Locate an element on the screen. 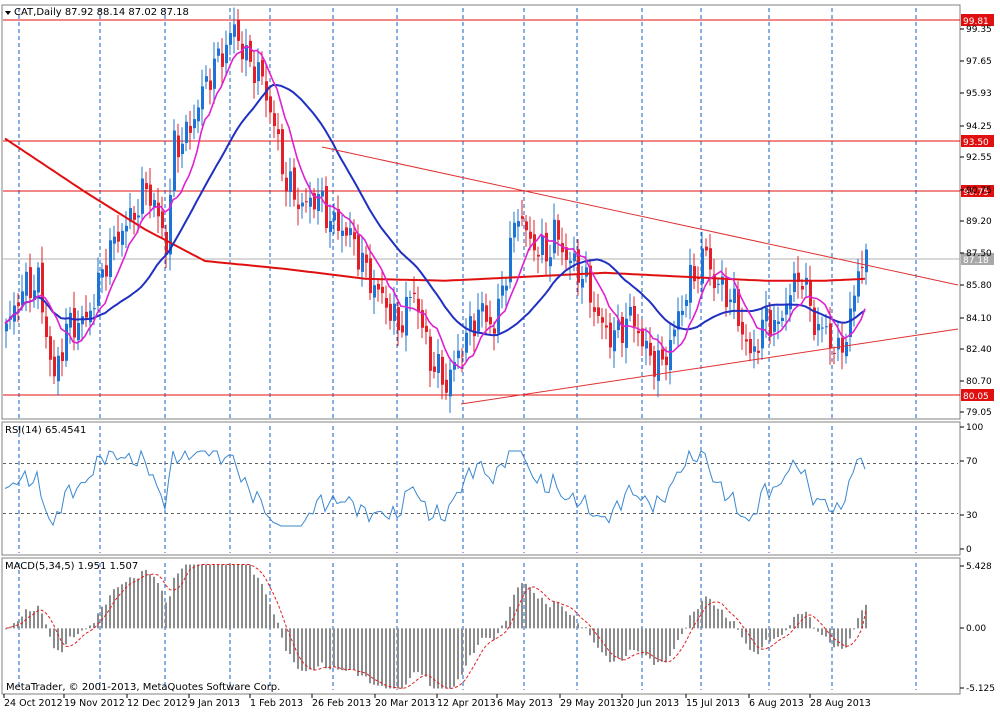 This screenshot has width=1000, height=715. price-tick-label: 97.65 is located at coordinates (979, 62).